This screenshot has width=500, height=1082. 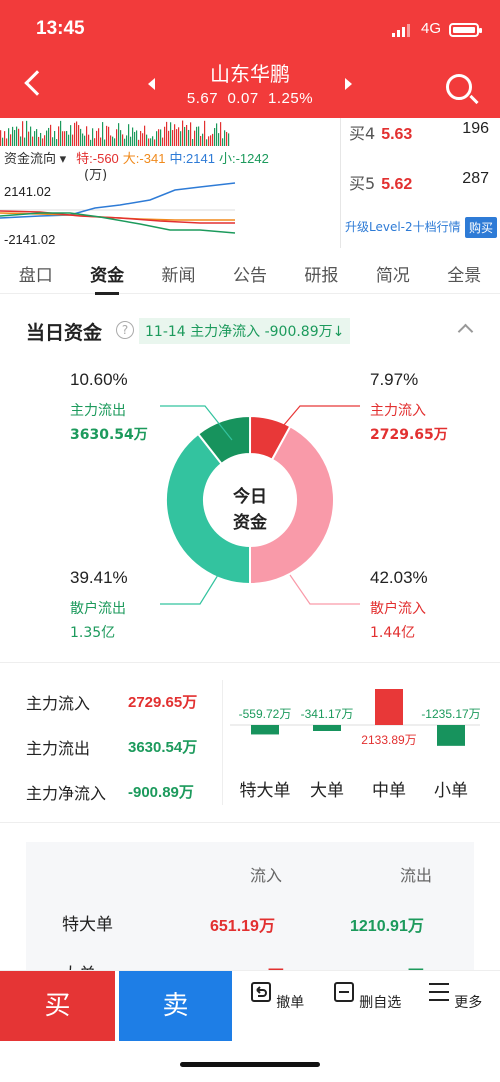 What do you see at coordinates (277, 996) in the screenshot?
I see `undo-order-button: 撤单` at bounding box center [277, 996].